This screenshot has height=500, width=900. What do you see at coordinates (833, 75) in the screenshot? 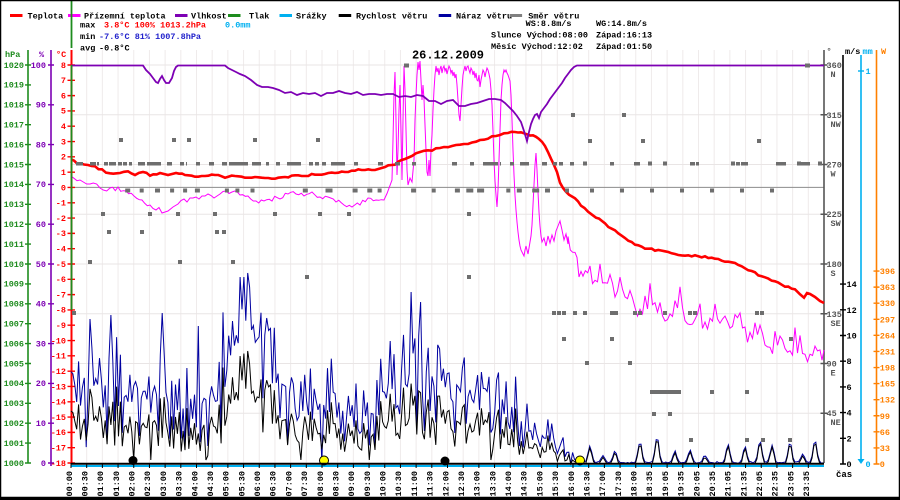
I see `svg-text: N` at bounding box center [833, 75].